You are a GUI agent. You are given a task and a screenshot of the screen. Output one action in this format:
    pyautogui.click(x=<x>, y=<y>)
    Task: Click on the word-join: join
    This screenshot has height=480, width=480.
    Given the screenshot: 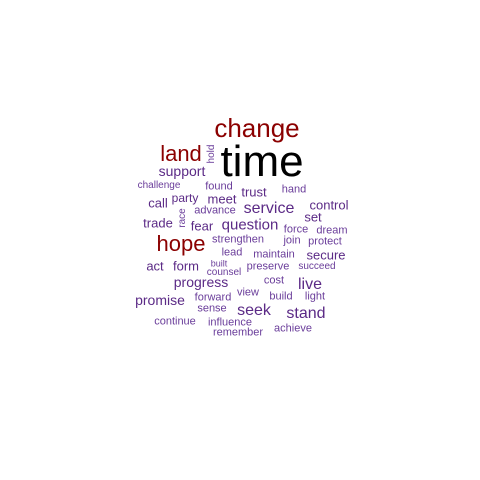 What is the action you would take?
    pyautogui.click(x=292, y=240)
    